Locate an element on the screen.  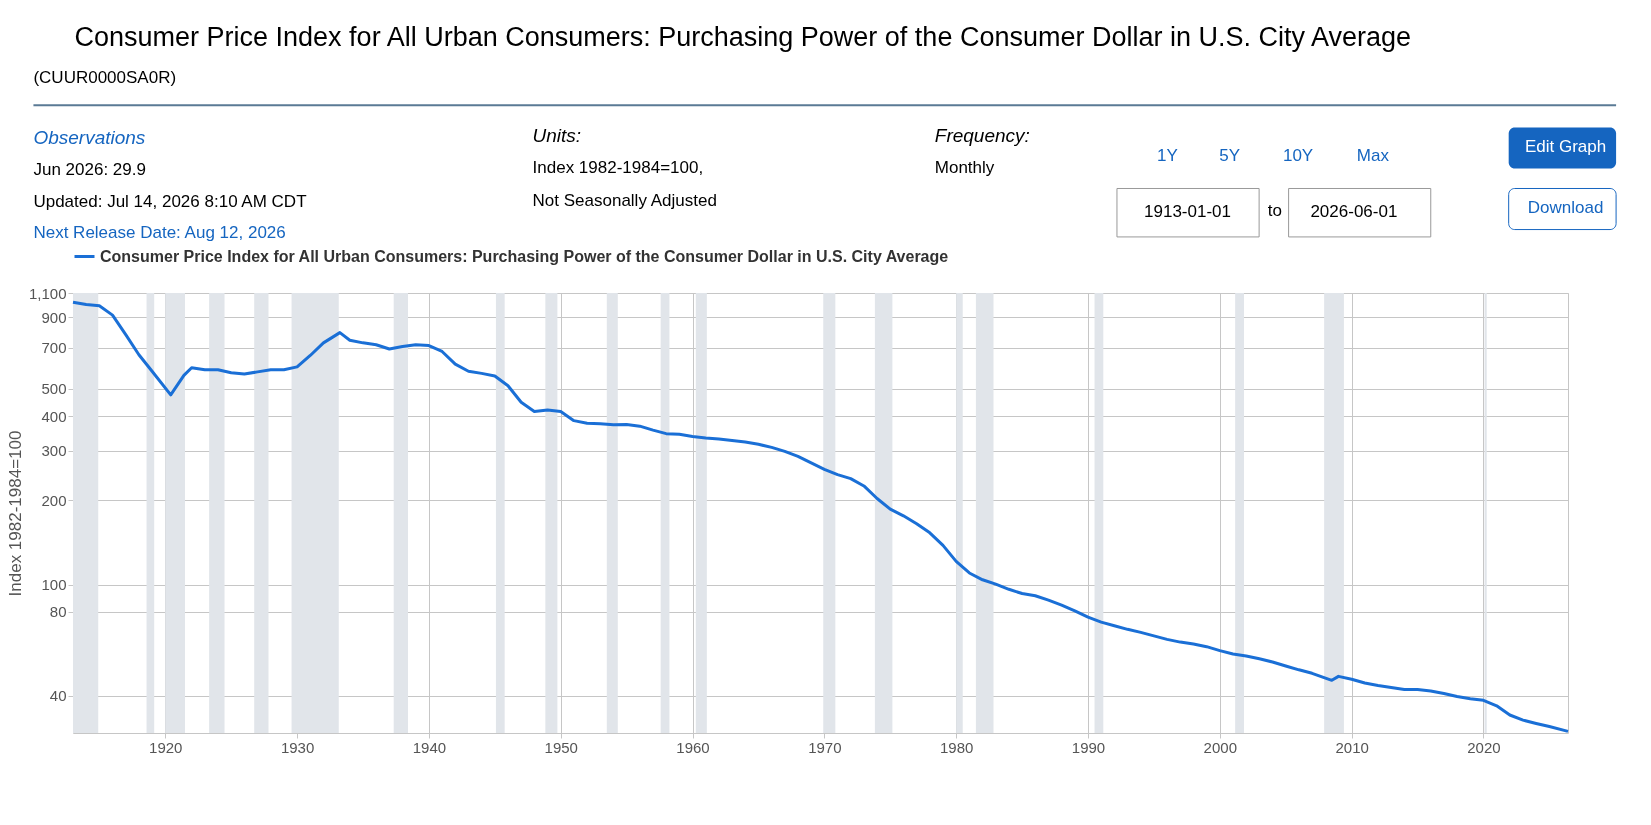
y-tick-label: 40 is located at coordinates (58, 696).